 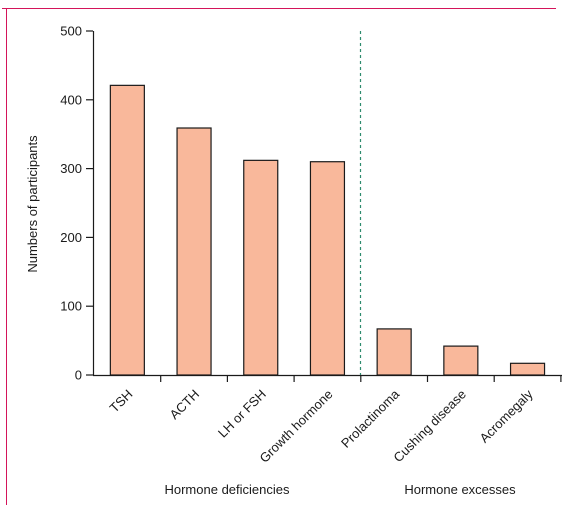 What do you see at coordinates (506, 415) in the screenshot?
I see `x-tick-label: Acromegaly` at bounding box center [506, 415].